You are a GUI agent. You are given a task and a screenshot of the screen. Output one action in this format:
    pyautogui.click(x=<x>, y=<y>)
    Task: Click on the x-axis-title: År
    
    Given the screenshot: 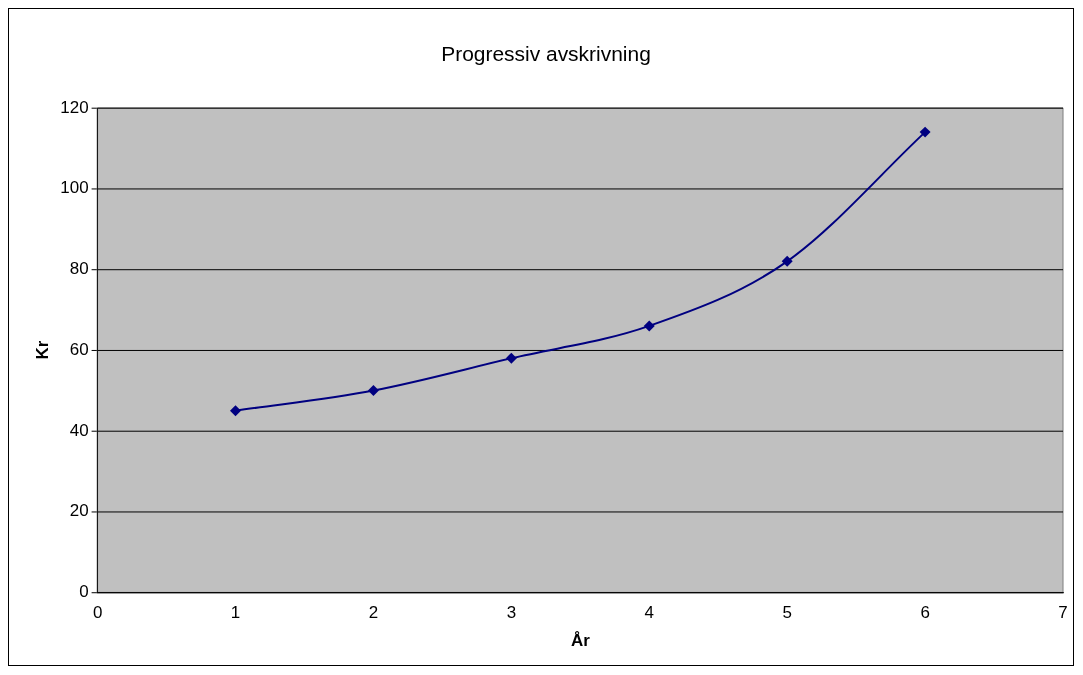 What is the action you would take?
    pyautogui.click(x=580, y=640)
    